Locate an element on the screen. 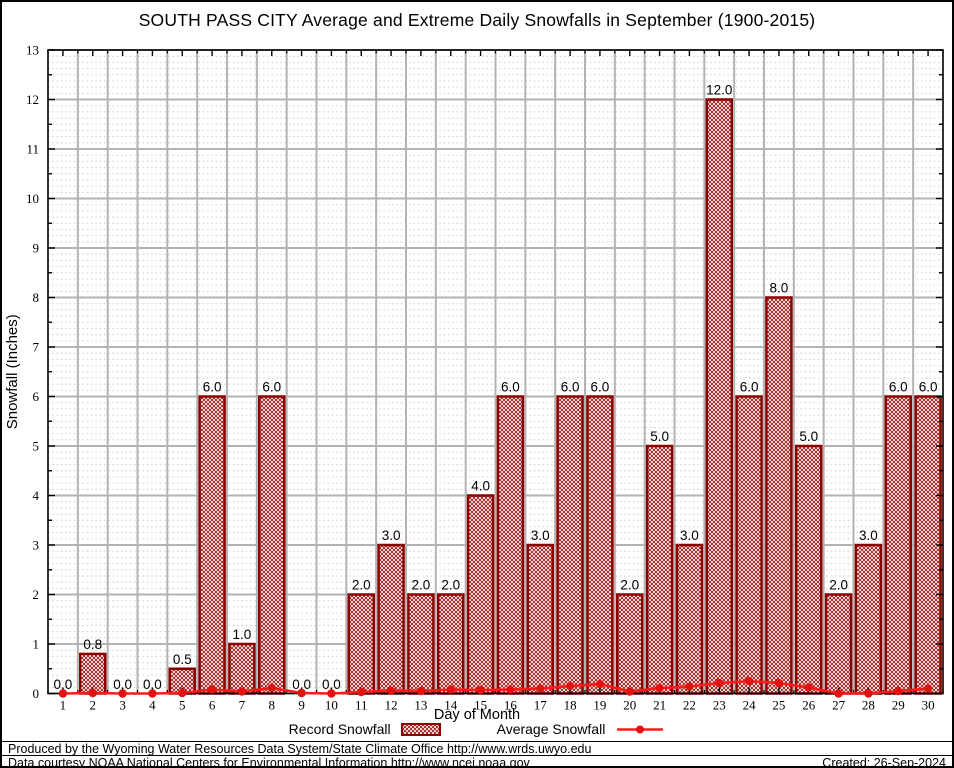 The height and width of the screenshot is (768, 954). legend-label-record: Record Snowfall is located at coordinates (339, 729).